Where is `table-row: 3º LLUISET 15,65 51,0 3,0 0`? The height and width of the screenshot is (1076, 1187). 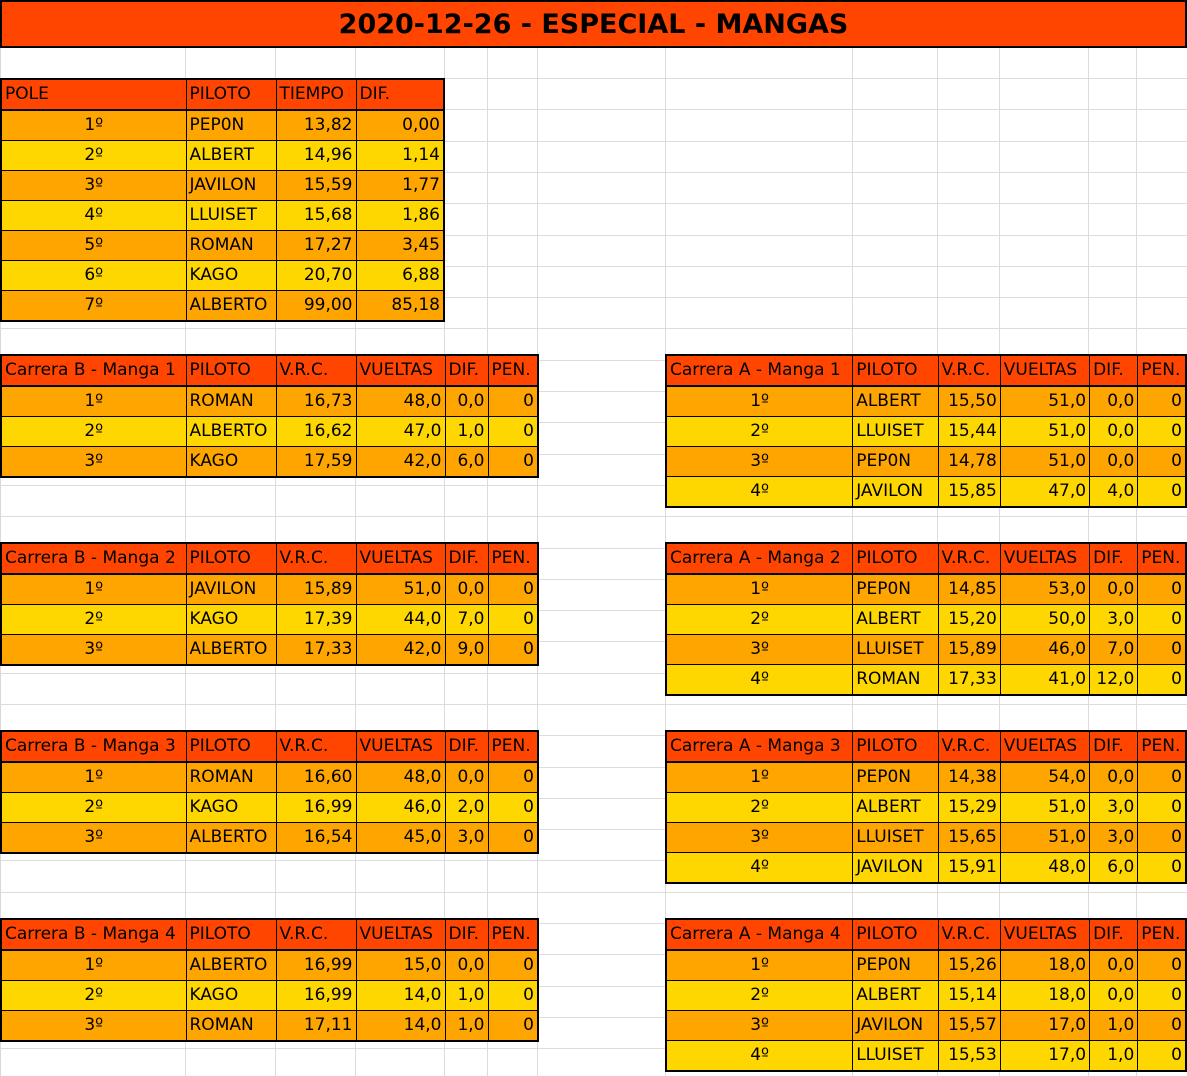 table-row: 3º LLUISET 15,65 51,0 3,0 0 is located at coordinates (926, 837).